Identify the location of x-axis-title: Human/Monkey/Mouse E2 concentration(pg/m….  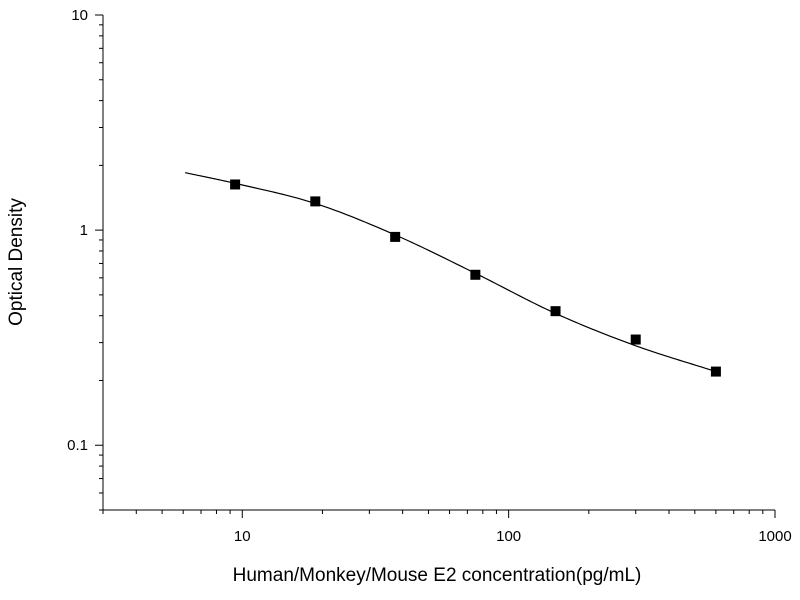
(437, 575).